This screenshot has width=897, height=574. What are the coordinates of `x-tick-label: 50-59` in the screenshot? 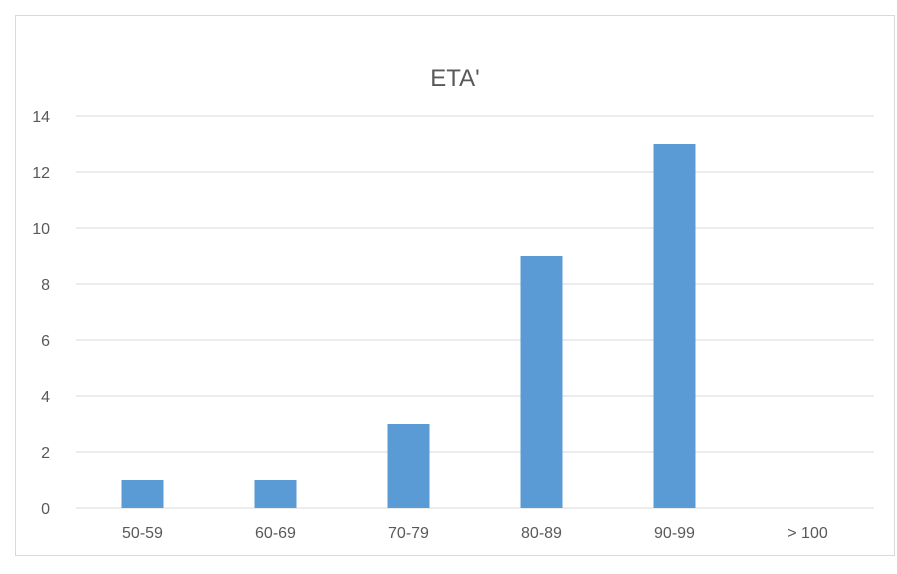 It's located at (142, 533).